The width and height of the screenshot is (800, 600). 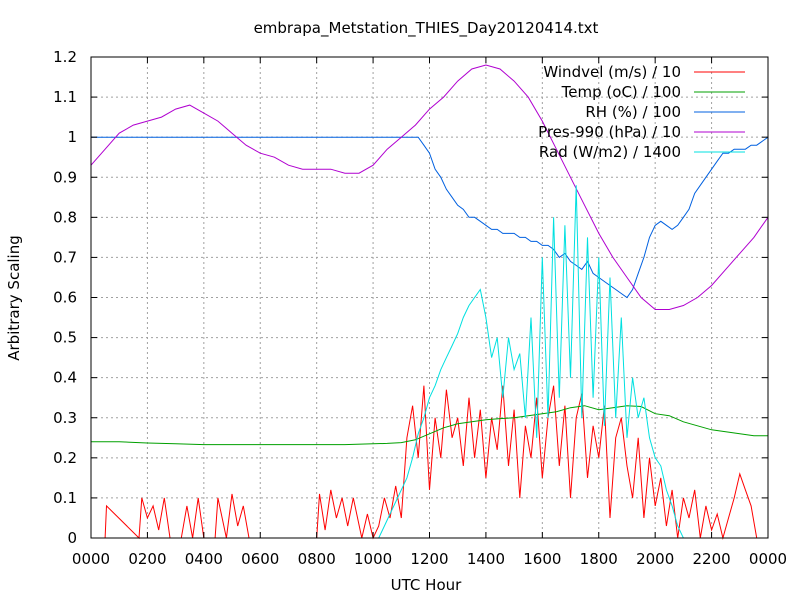 What do you see at coordinates (610, 152) in the screenshot?
I see `legend-label: Rad (W/m2) / 1400` at bounding box center [610, 152].